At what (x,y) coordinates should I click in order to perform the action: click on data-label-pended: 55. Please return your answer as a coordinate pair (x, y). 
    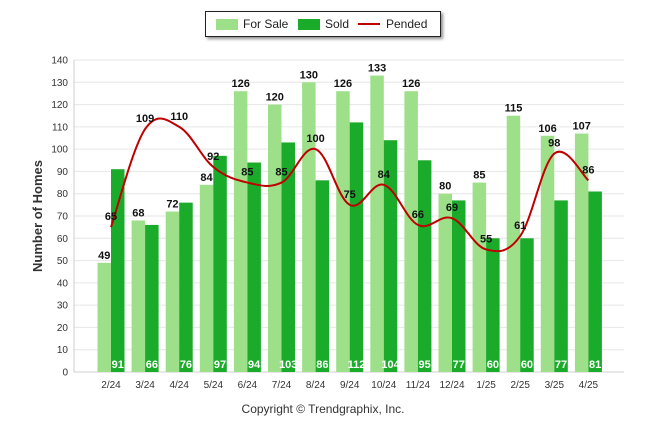
    Looking at the image, I should click on (486, 239).